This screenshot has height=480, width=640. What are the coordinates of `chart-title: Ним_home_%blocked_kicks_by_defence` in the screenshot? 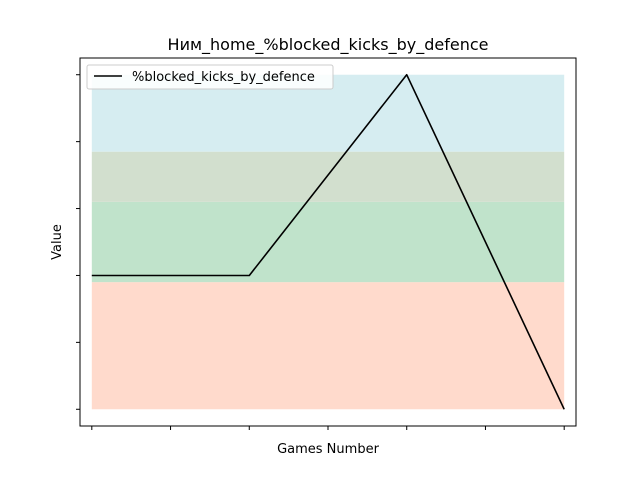 It's located at (328, 45).